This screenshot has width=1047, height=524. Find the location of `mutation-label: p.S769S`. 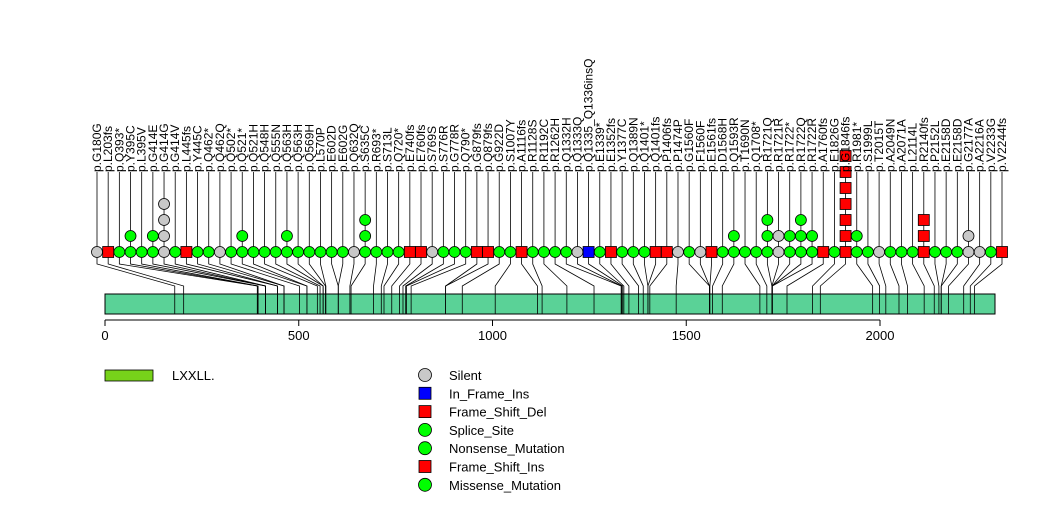

mutation-label: p.S769S is located at coordinates (432, 149).